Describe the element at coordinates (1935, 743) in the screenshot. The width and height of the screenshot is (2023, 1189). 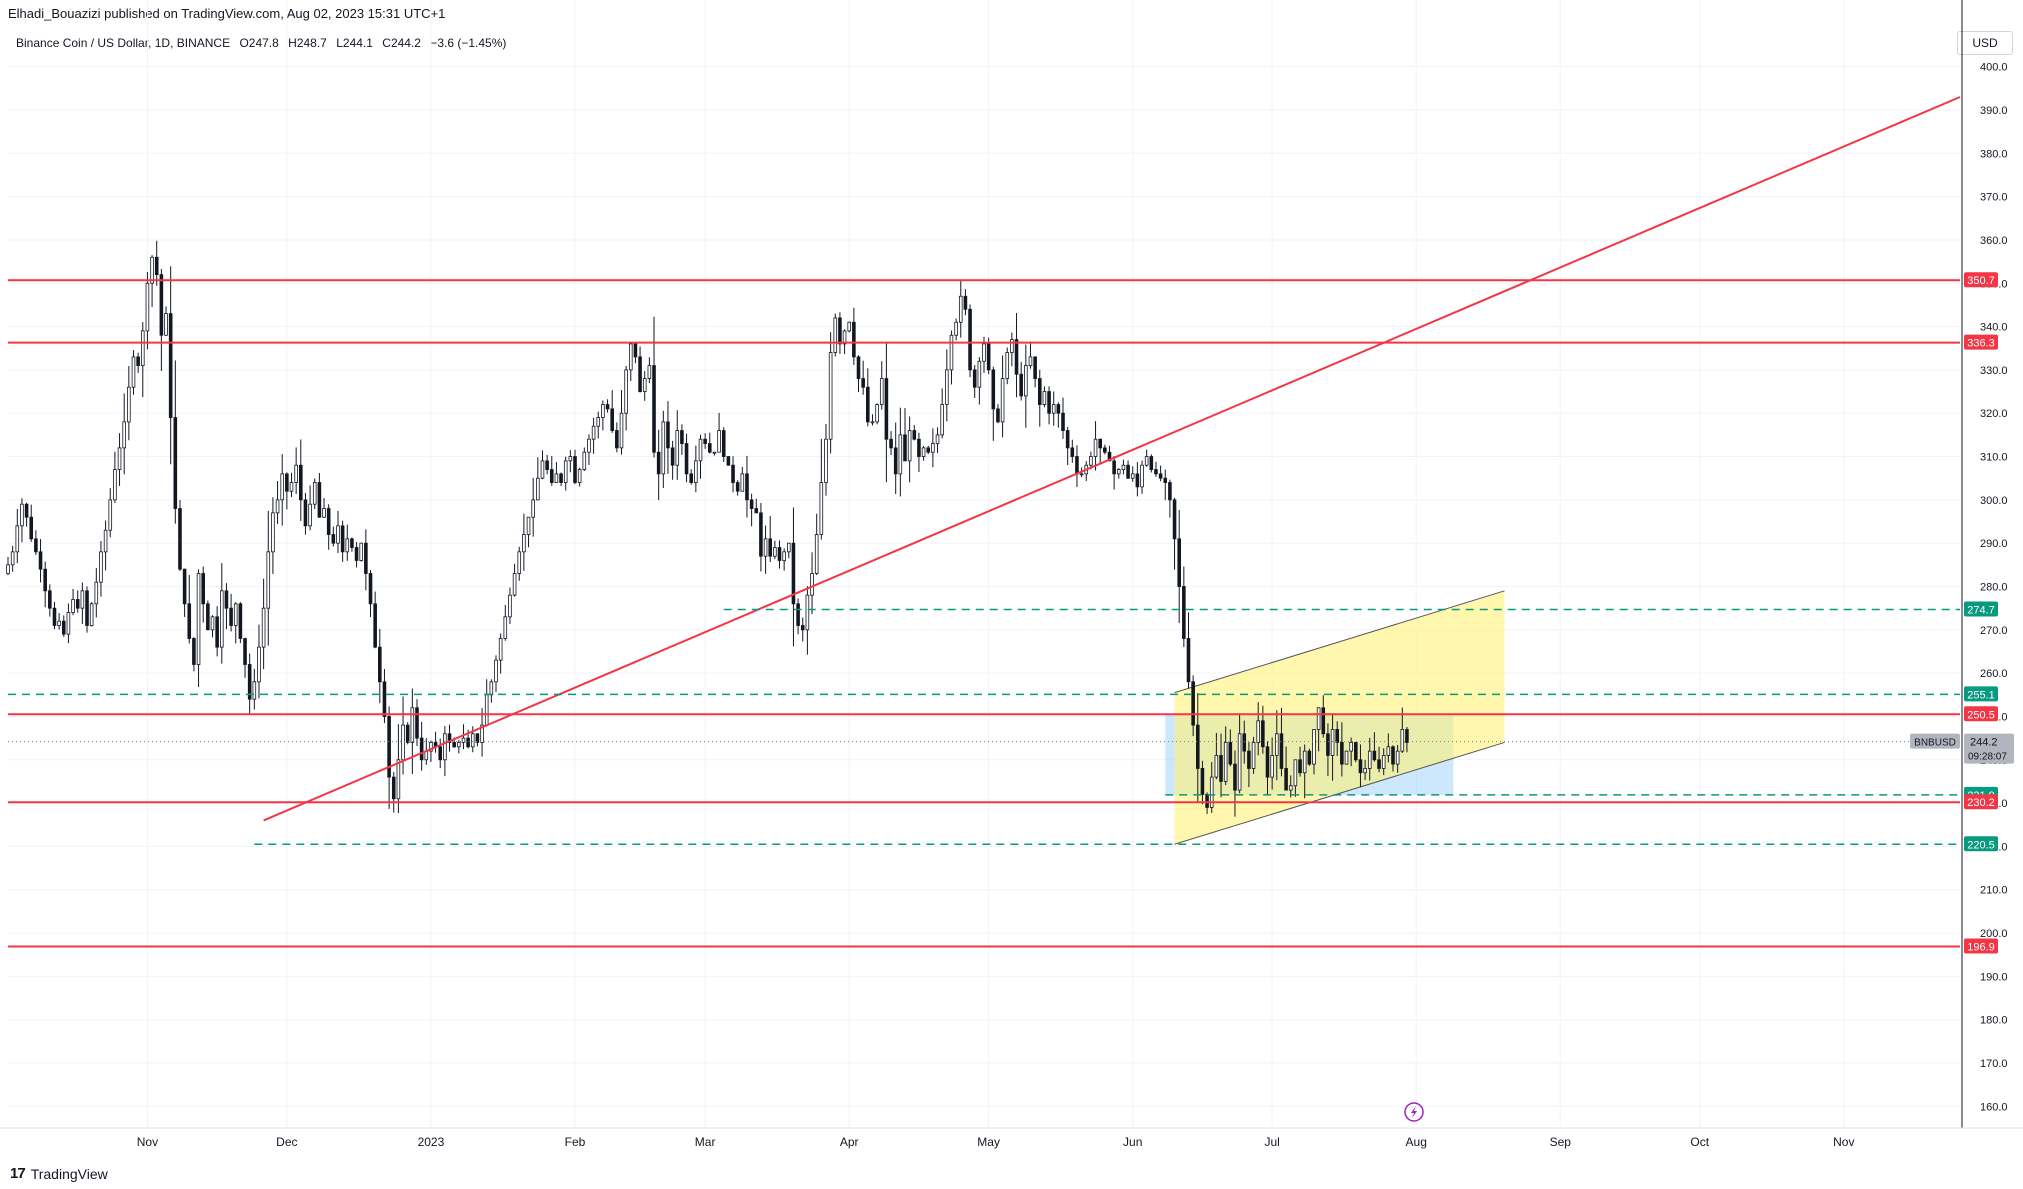
I see `symbol-tag-text: BNBUSD` at that location.